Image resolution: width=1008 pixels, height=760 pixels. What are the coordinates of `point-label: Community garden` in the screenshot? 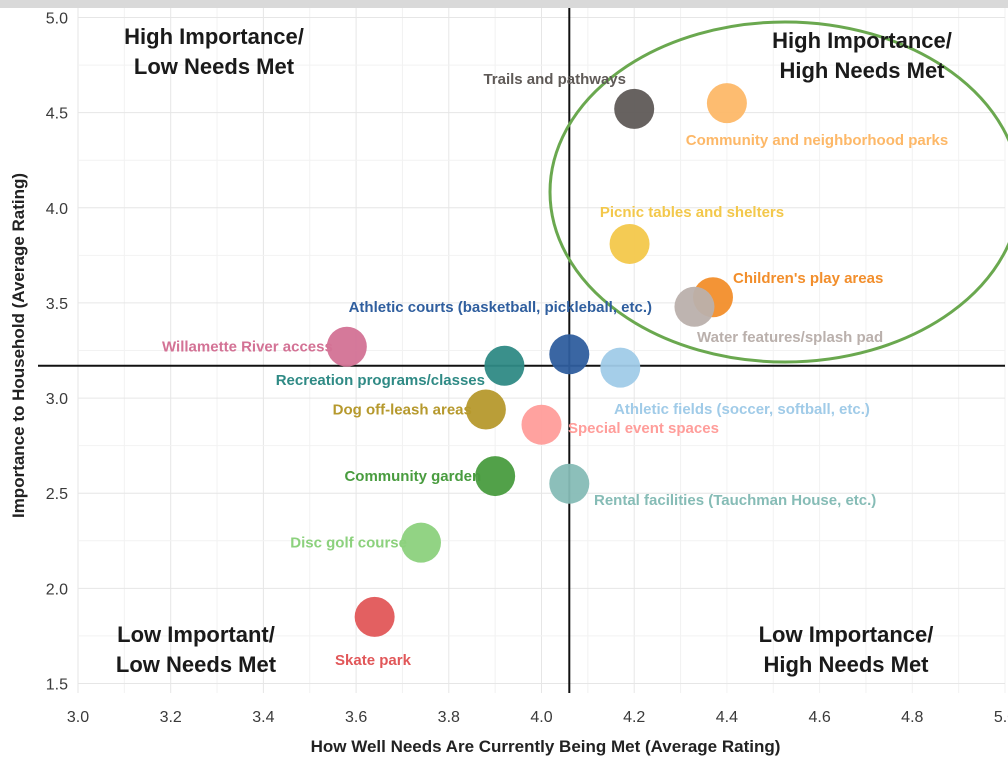 It's located at (412, 476).